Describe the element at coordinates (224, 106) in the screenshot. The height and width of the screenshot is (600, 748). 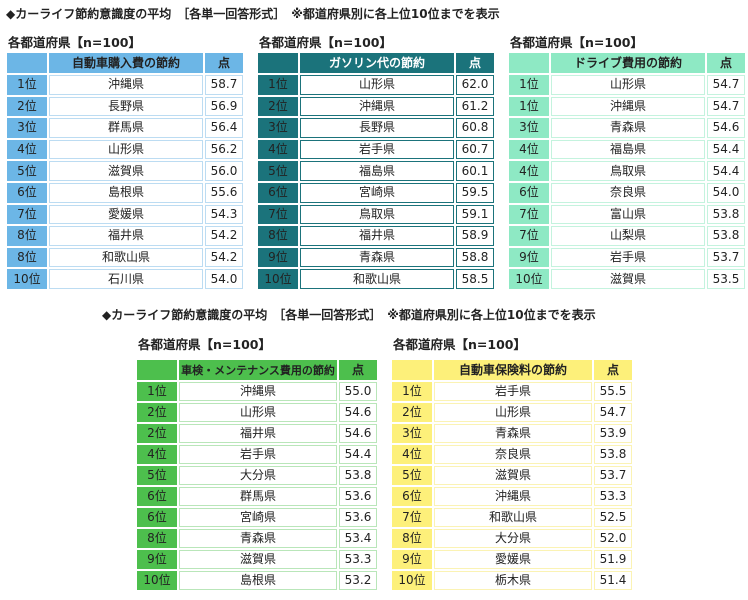
I see `score-cell: 56.9` at that location.